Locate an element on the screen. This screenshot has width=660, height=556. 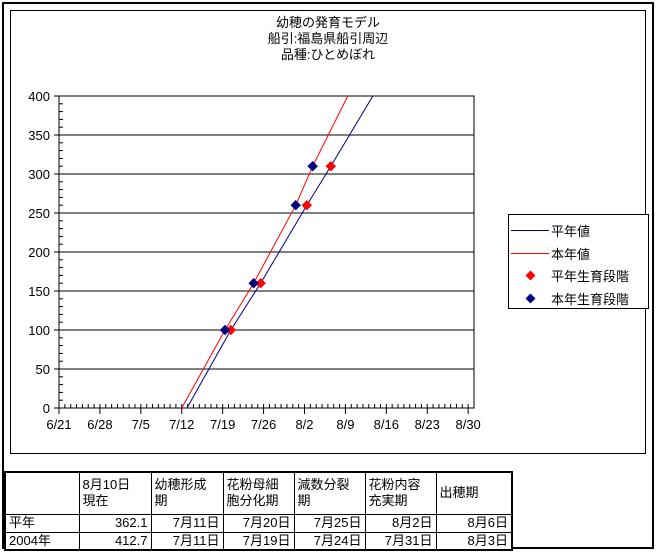
header-line1: 8月10日 is located at coordinates (106, 485).